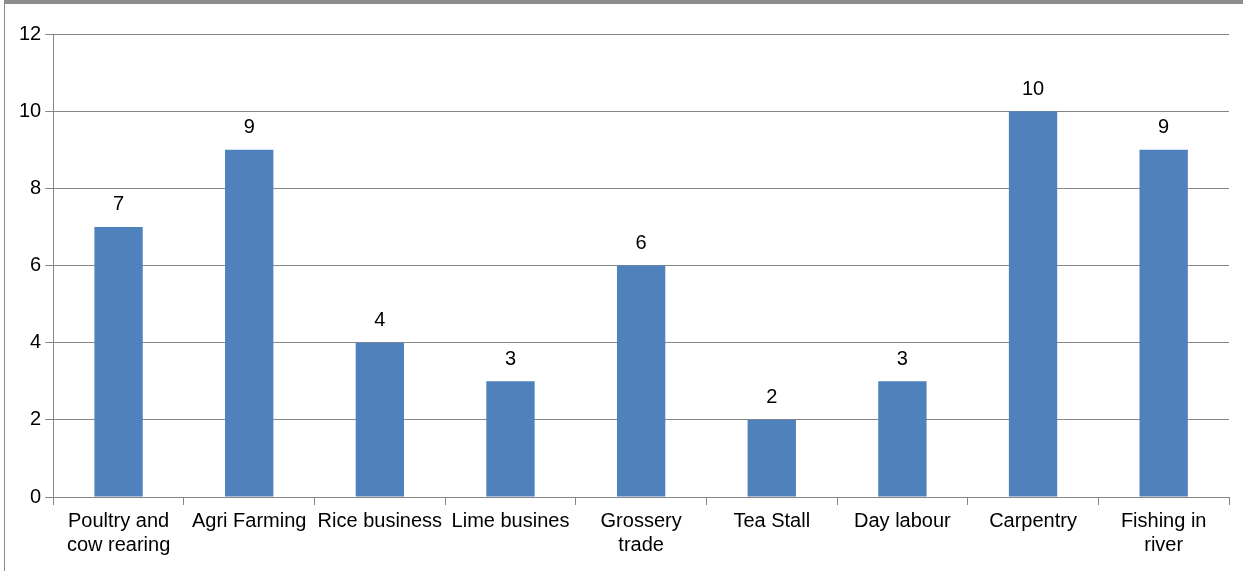 Image resolution: width=1243 pixels, height=571 pixels. Describe the element at coordinates (30, 109) in the screenshot. I see `y-tick-label: 10` at that location.